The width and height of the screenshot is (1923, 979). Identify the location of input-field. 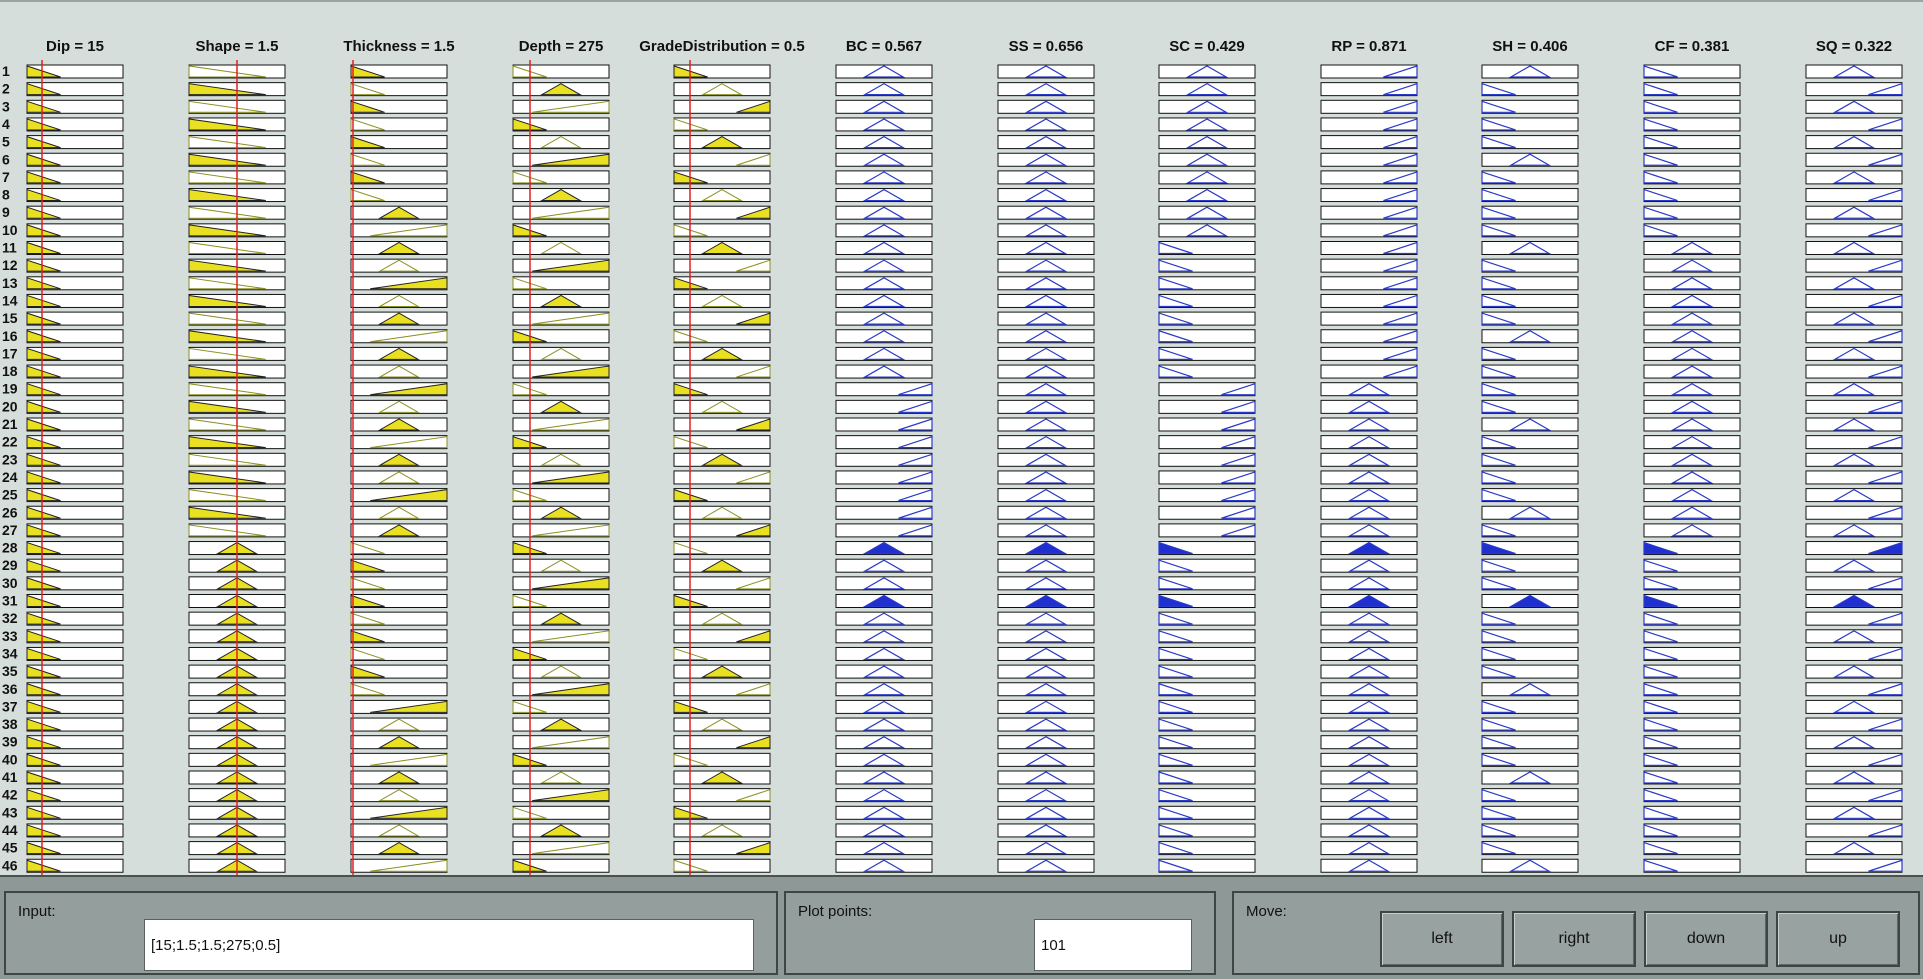
(449, 945).